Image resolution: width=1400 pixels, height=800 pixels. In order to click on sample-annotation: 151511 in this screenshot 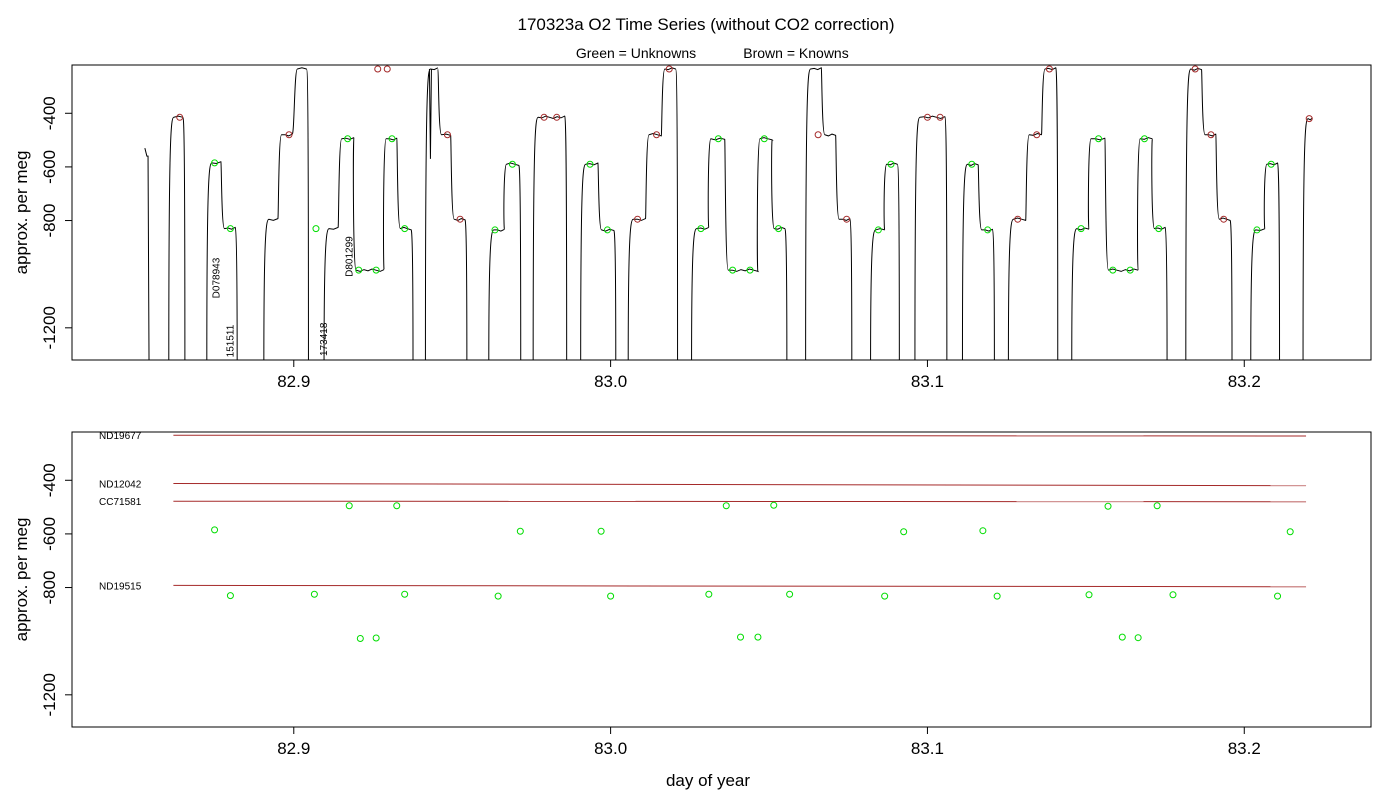, I will do `click(231, 340)`.